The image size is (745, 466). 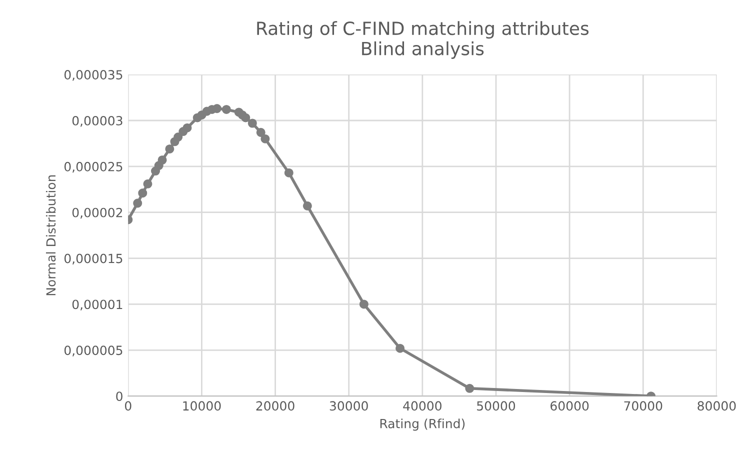 I want to click on x-axis-title: Rating (Rfind), so click(x=422, y=424).